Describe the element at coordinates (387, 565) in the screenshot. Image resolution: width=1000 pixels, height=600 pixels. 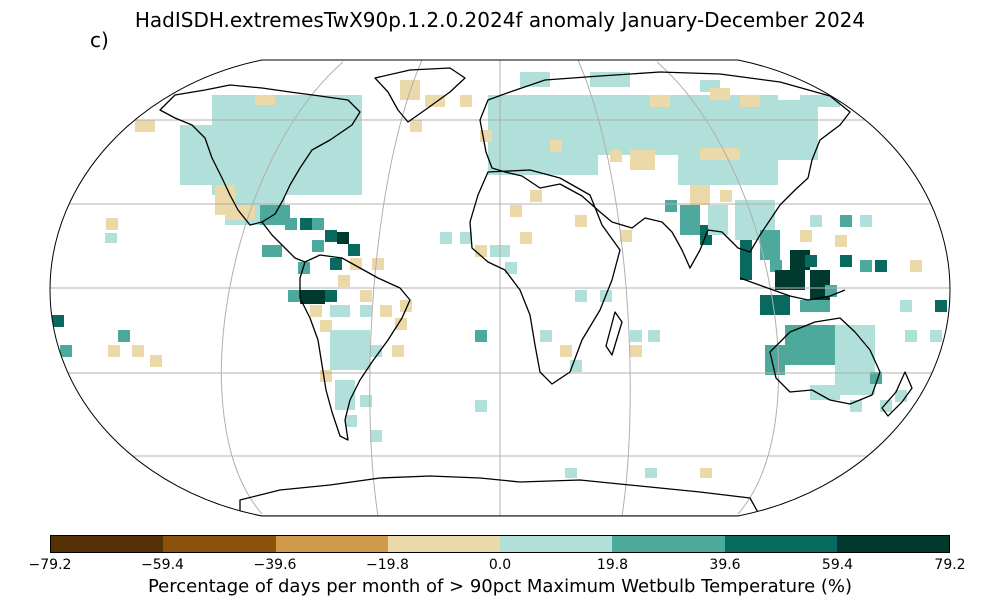
I see `colorbar-tick-label: −19.8` at that location.